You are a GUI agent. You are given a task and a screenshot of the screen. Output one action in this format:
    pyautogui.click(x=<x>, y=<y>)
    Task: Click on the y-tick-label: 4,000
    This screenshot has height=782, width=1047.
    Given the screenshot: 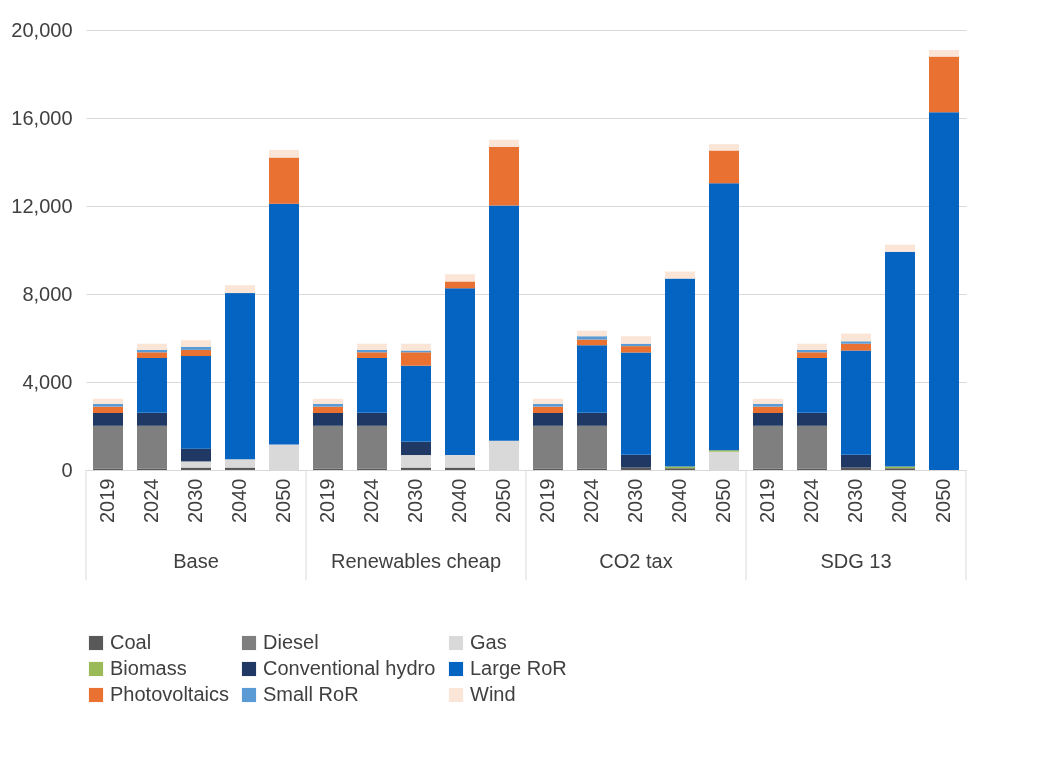 What is the action you would take?
    pyautogui.click(x=47, y=381)
    